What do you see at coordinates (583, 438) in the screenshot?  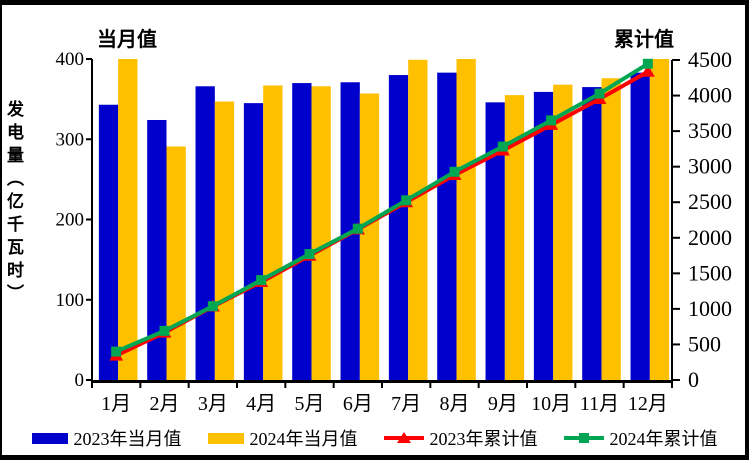 I see `legend-line-square-icon` at bounding box center [583, 438].